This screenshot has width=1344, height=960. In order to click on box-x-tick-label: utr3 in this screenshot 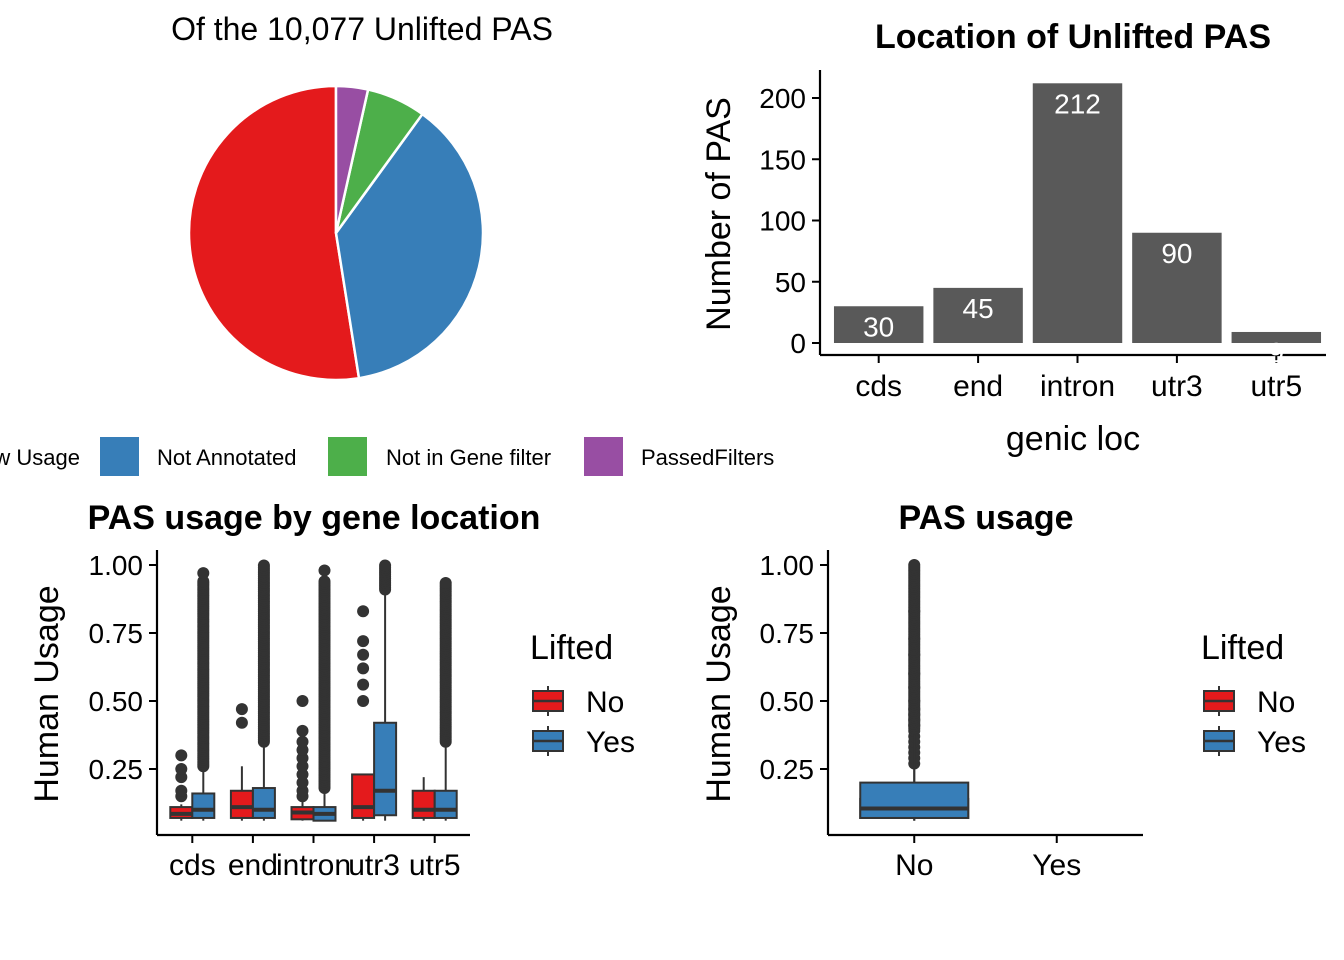, I will do `click(374, 865)`.